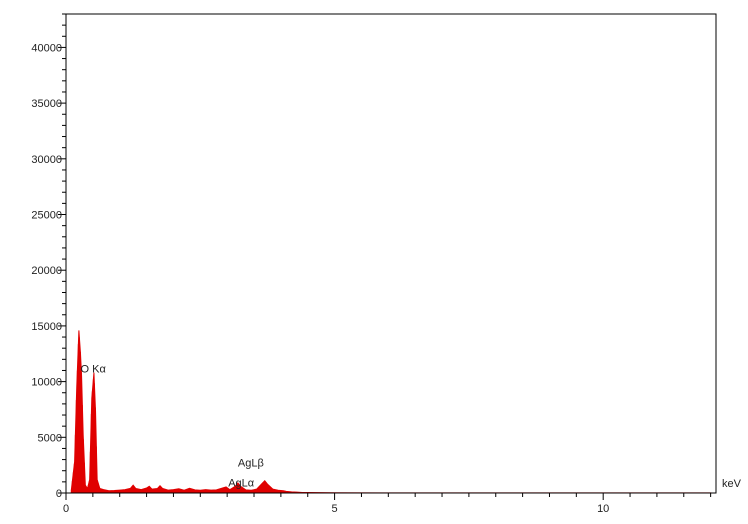  Describe the element at coordinates (172, 427) in the screenshot. I see `annotations-group: O Kα AgLβ AgLα` at that location.